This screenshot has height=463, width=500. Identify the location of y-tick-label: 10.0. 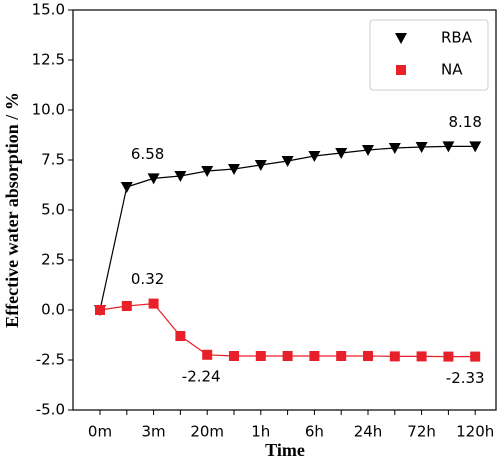
(48, 110).